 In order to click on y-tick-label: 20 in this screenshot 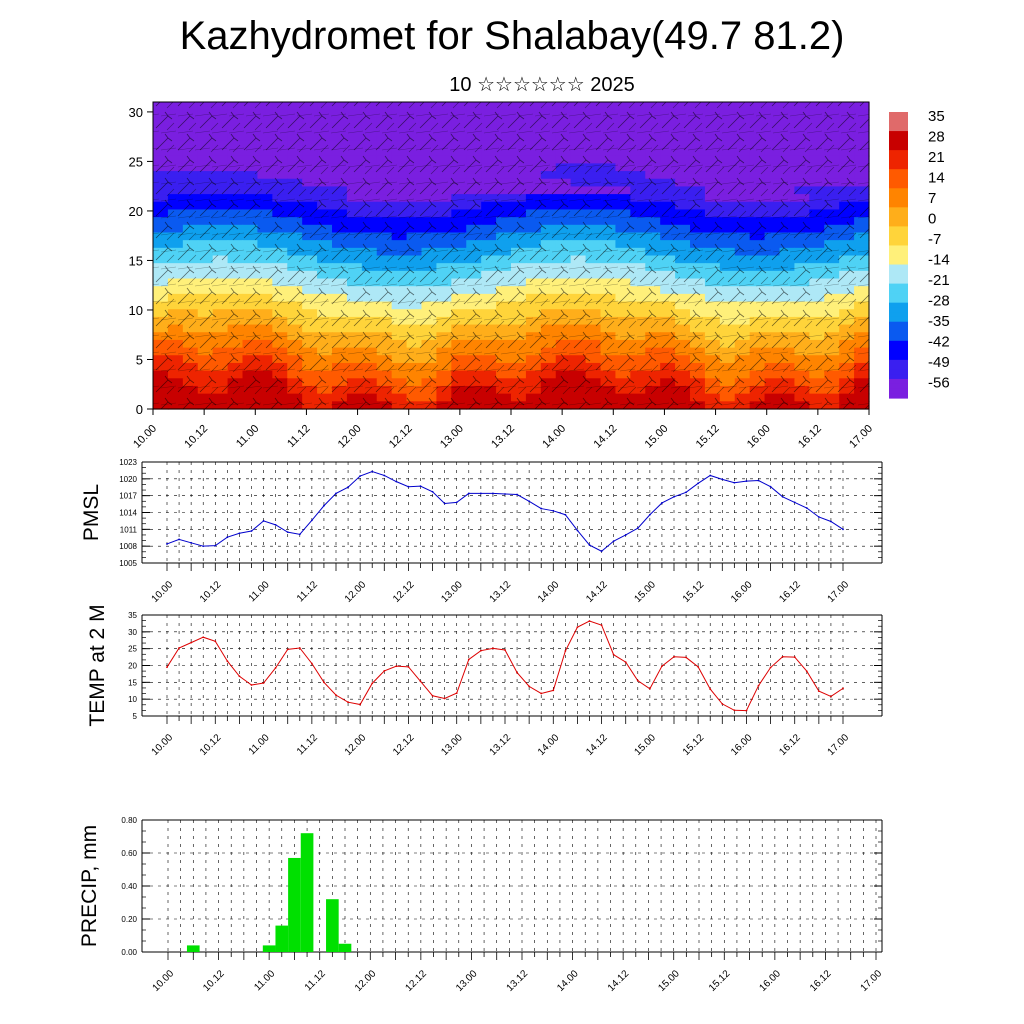, I will do `click(132, 666)`.